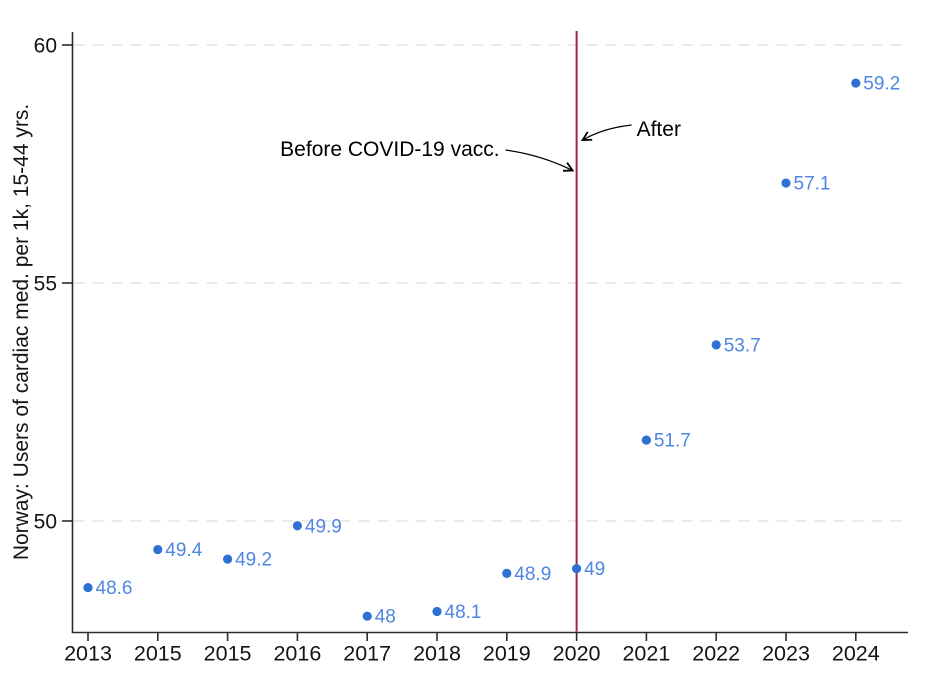  Describe the element at coordinates (881, 84) in the screenshot. I see `data-point-label: 59.2` at that location.